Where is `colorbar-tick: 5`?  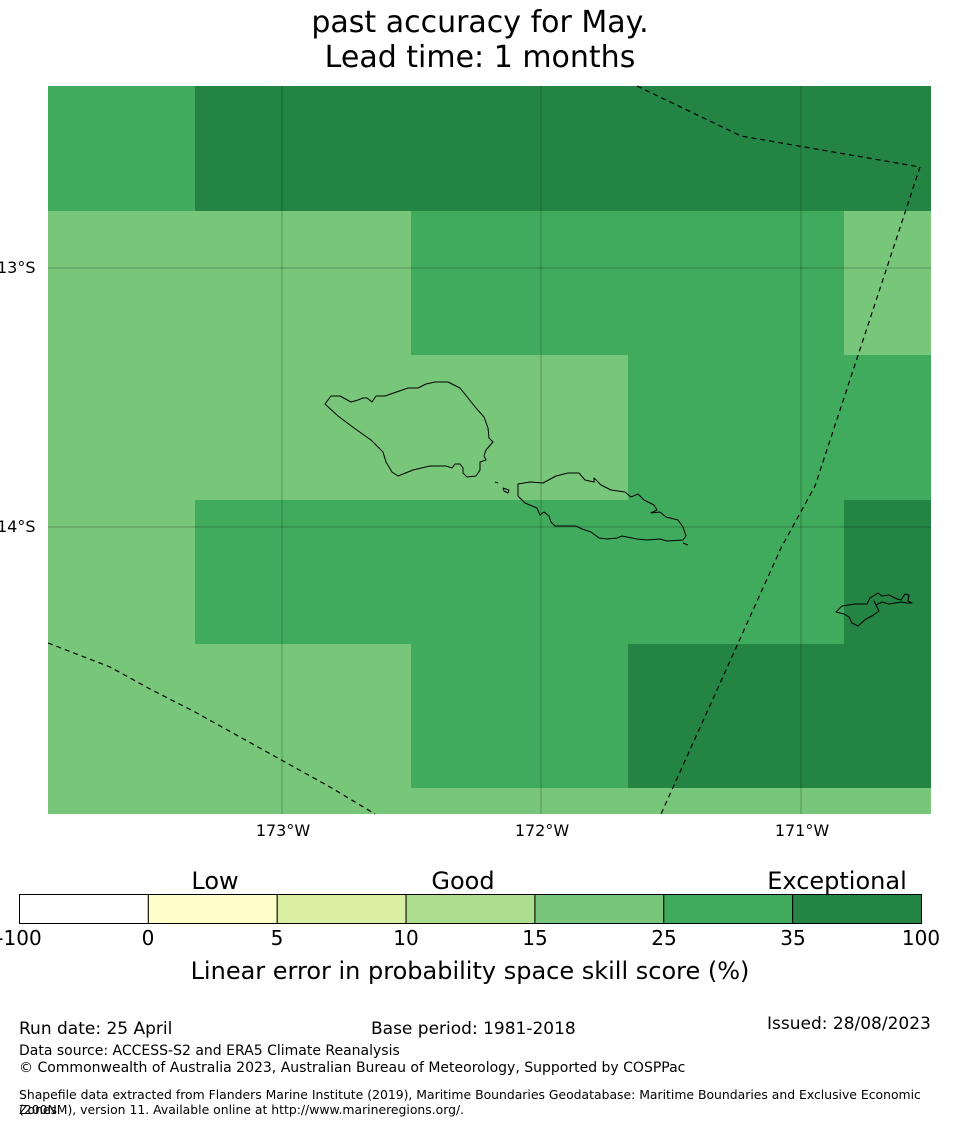
colorbar-tick: 5 is located at coordinates (277, 938).